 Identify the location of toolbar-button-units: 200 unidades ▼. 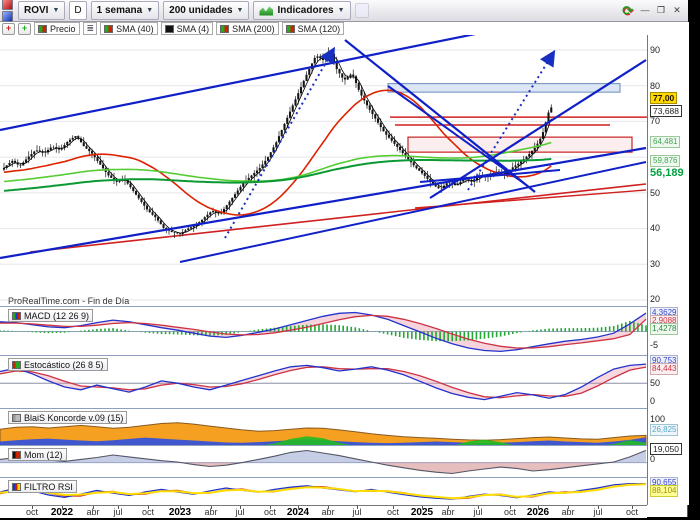
(206, 10).